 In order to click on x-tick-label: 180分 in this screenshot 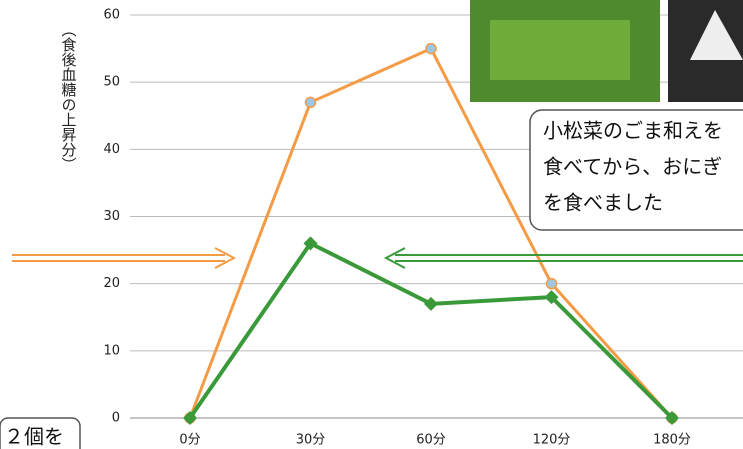, I will do `click(672, 440)`.